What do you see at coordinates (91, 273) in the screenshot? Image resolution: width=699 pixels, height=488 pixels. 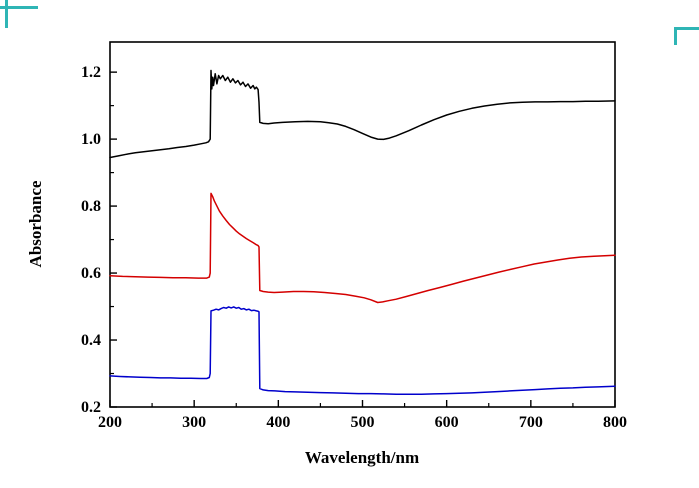 I see `y-tick-label: 0.6` at bounding box center [91, 273].